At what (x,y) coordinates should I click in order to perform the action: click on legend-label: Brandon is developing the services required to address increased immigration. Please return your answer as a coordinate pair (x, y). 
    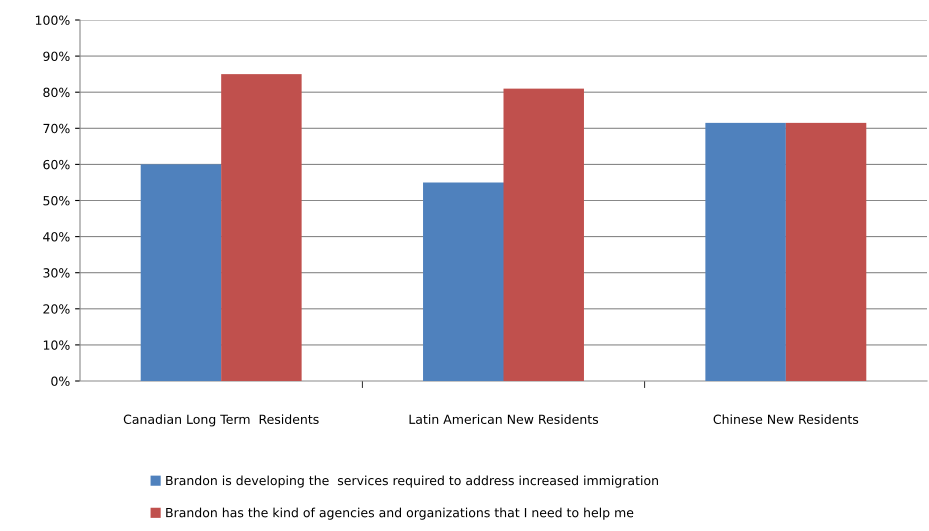
    Looking at the image, I should click on (412, 482).